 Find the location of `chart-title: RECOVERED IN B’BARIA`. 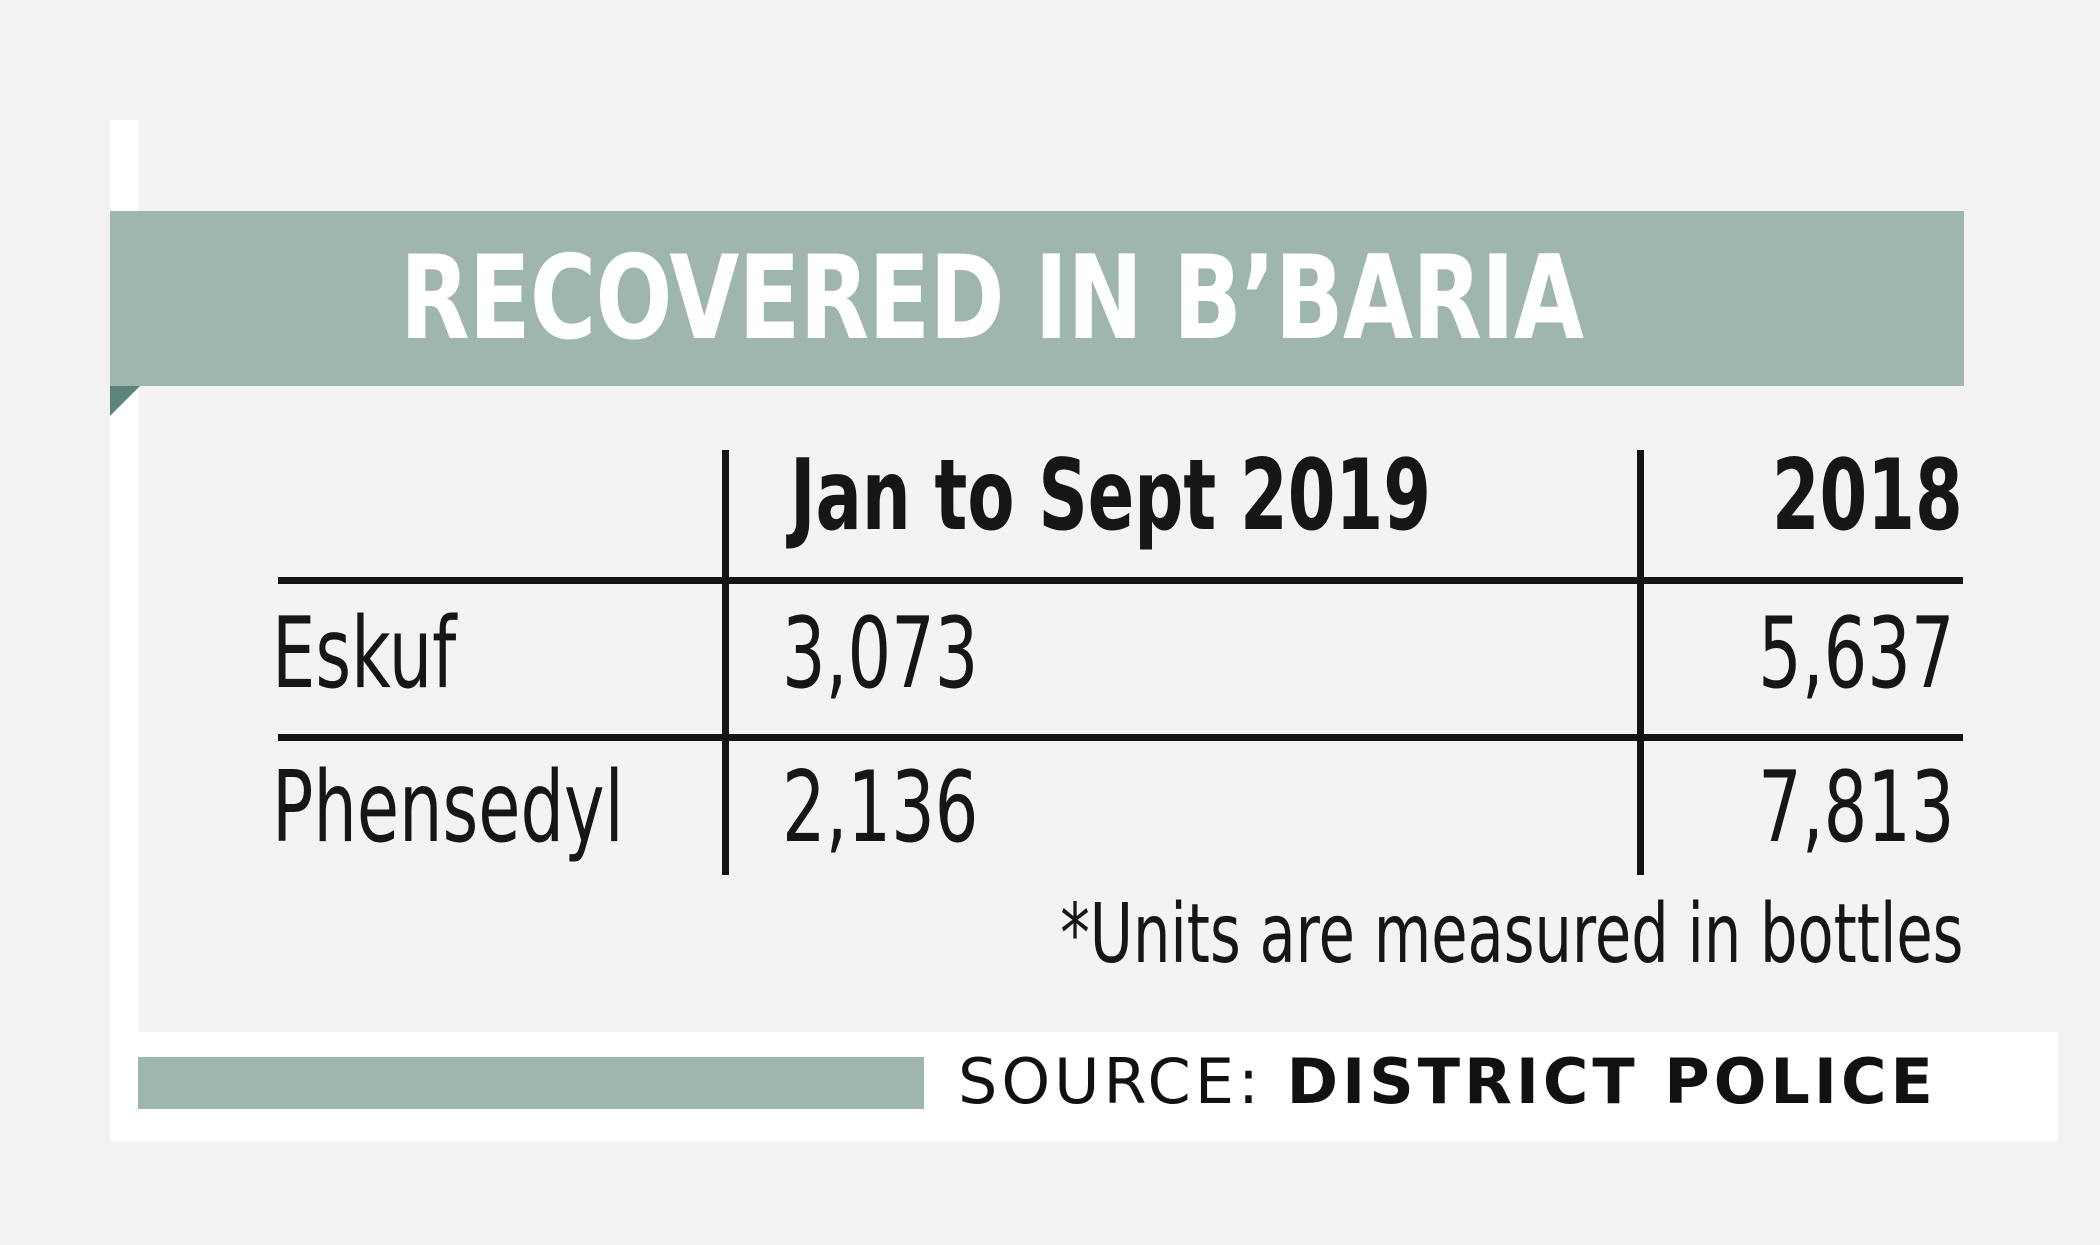

chart-title: RECOVERED IN B’BARIA is located at coordinates (992, 298).